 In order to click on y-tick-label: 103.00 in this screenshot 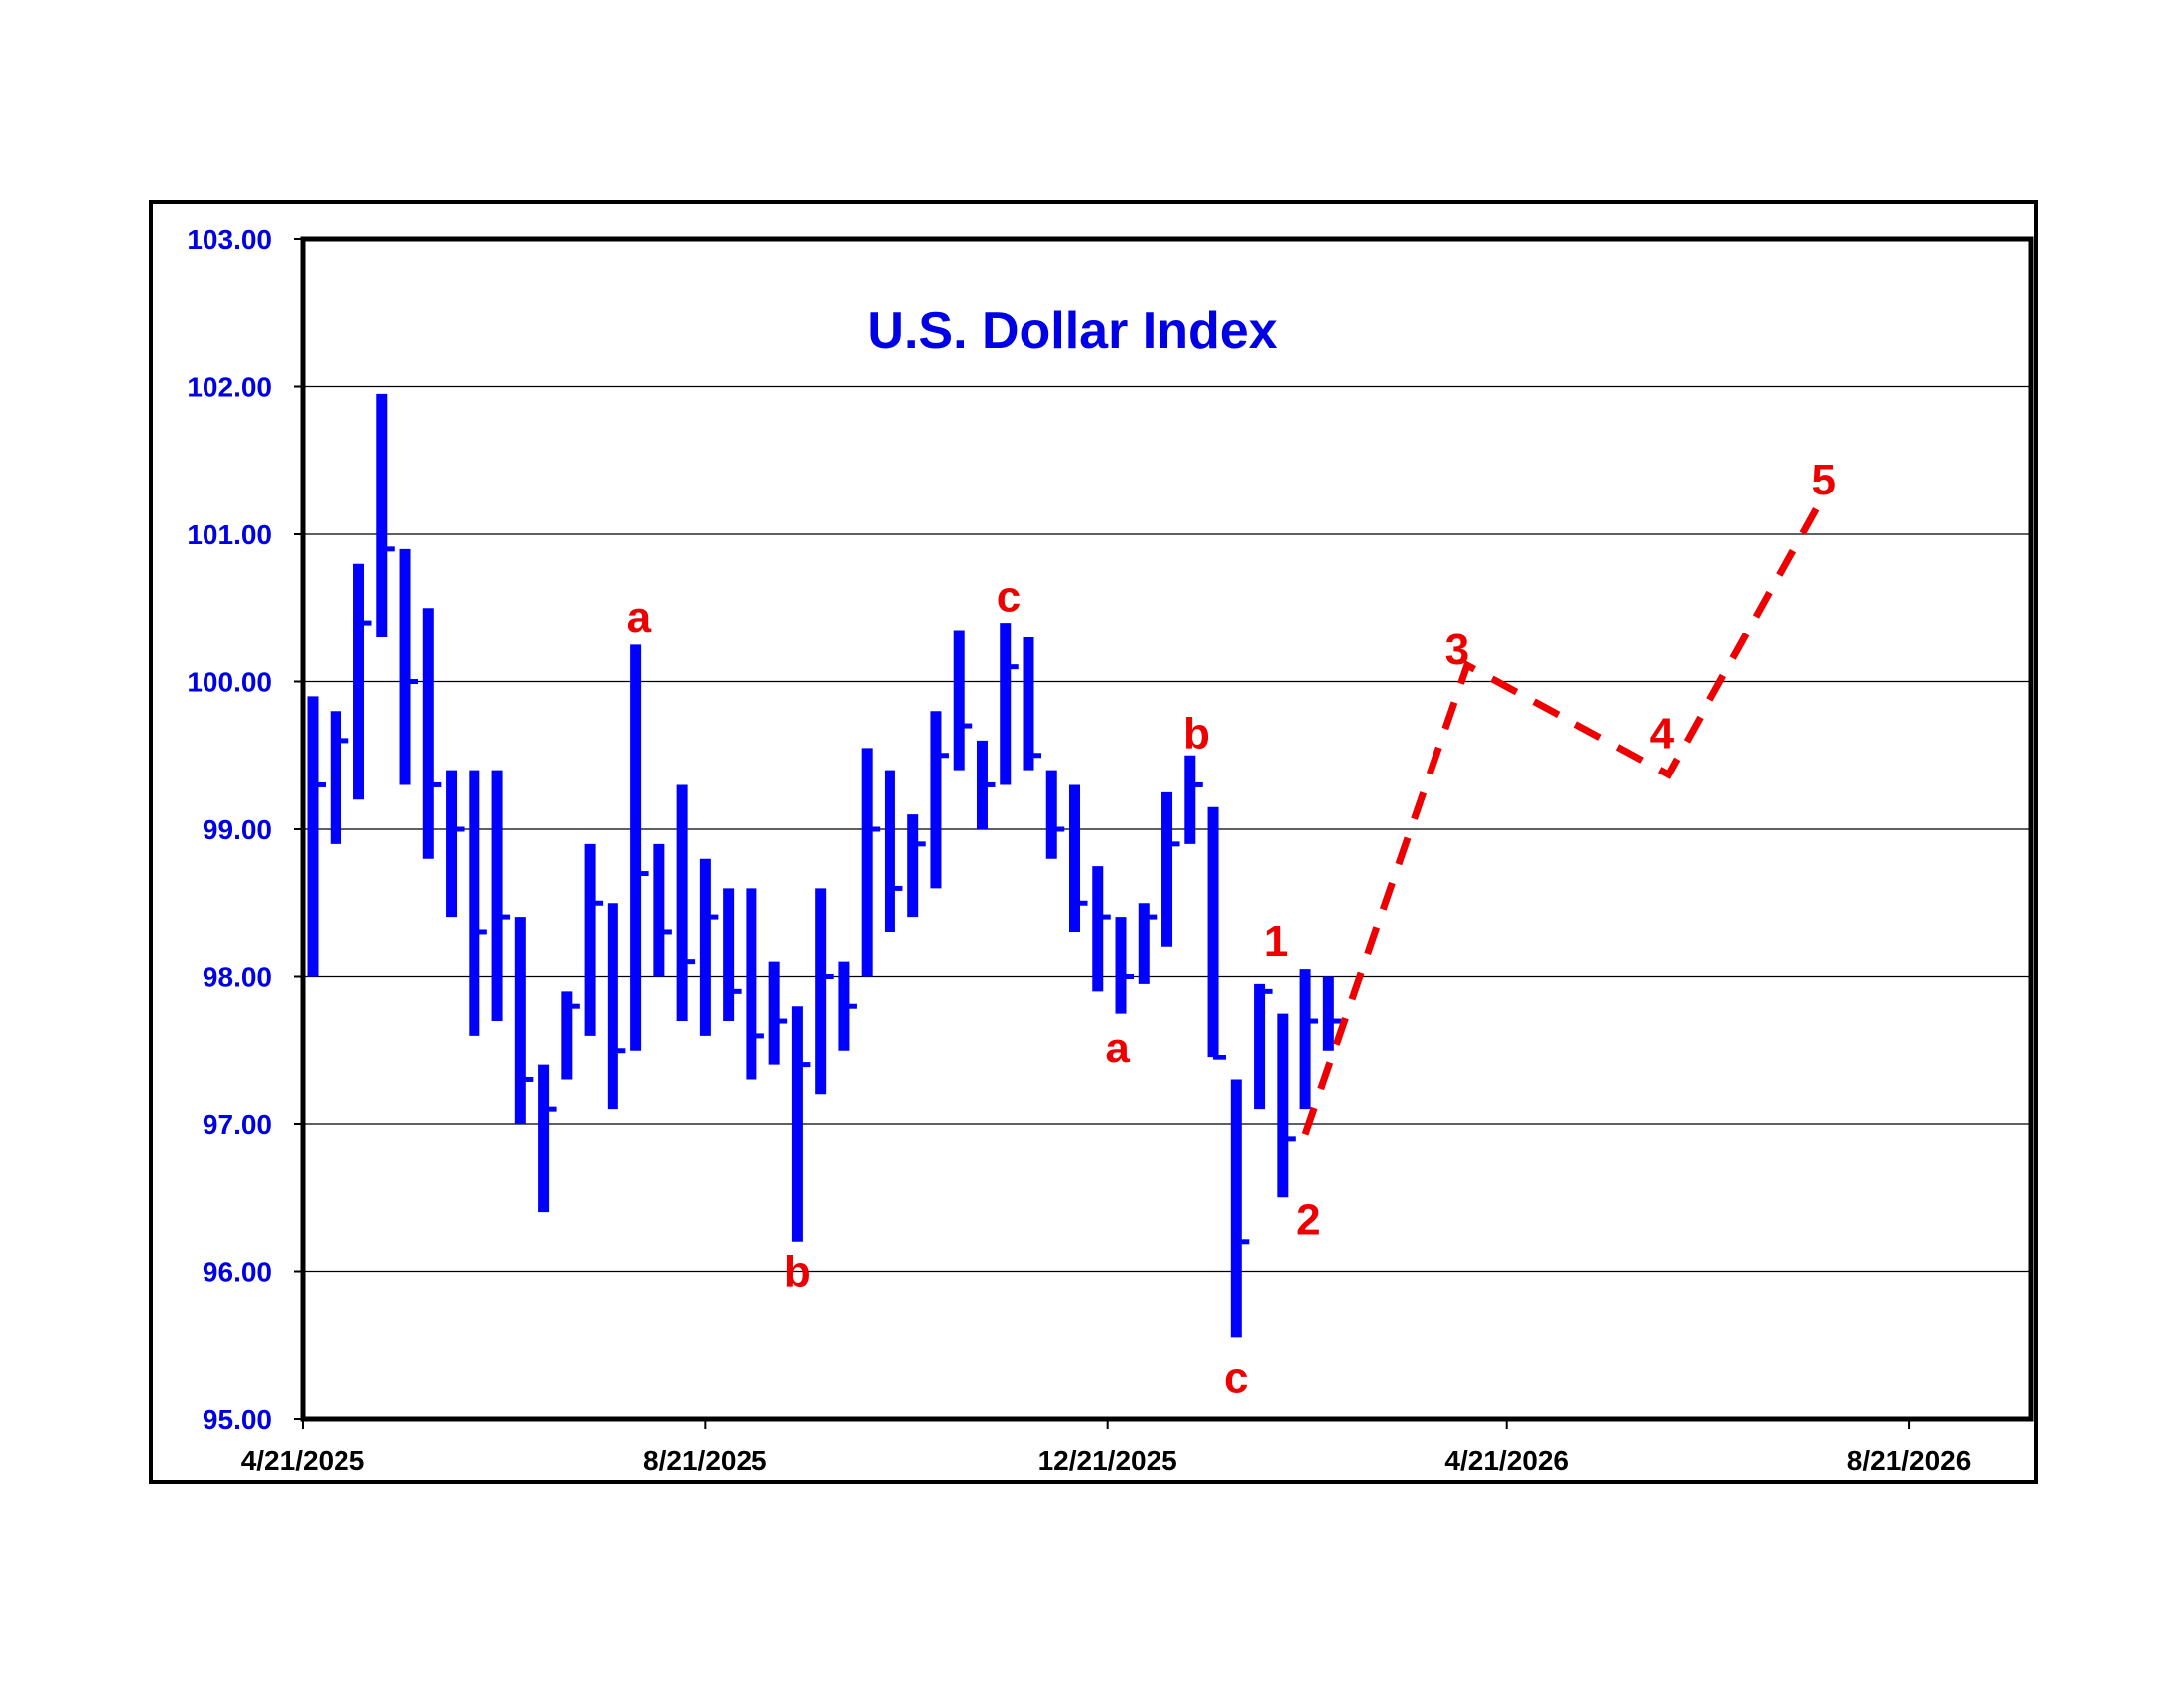, I will do `click(229, 239)`.